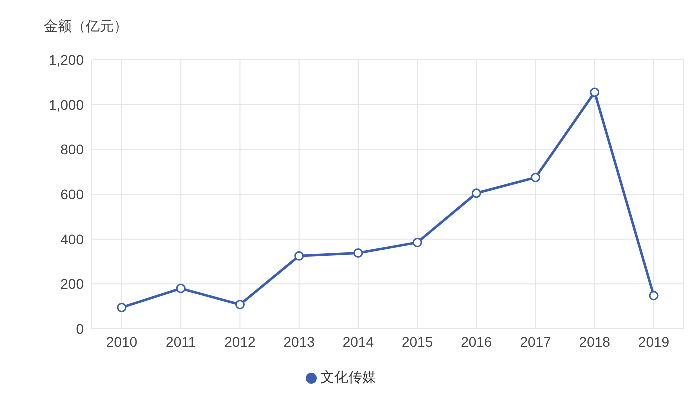  I want to click on x-tick-label: 2016, so click(476, 342).